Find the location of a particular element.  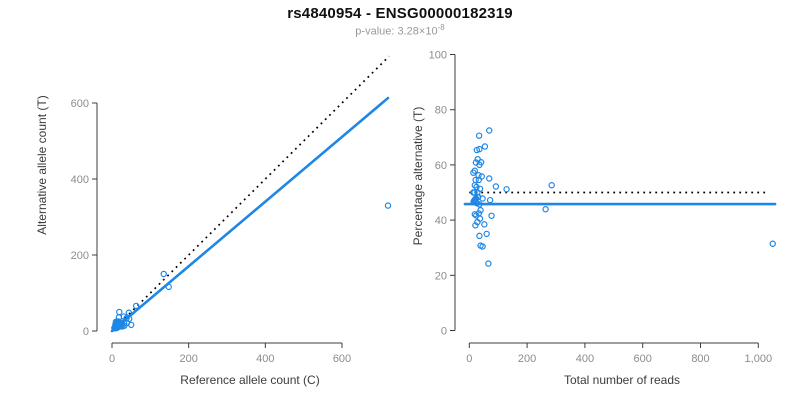

x-tick-label: 800 is located at coordinates (700, 359).